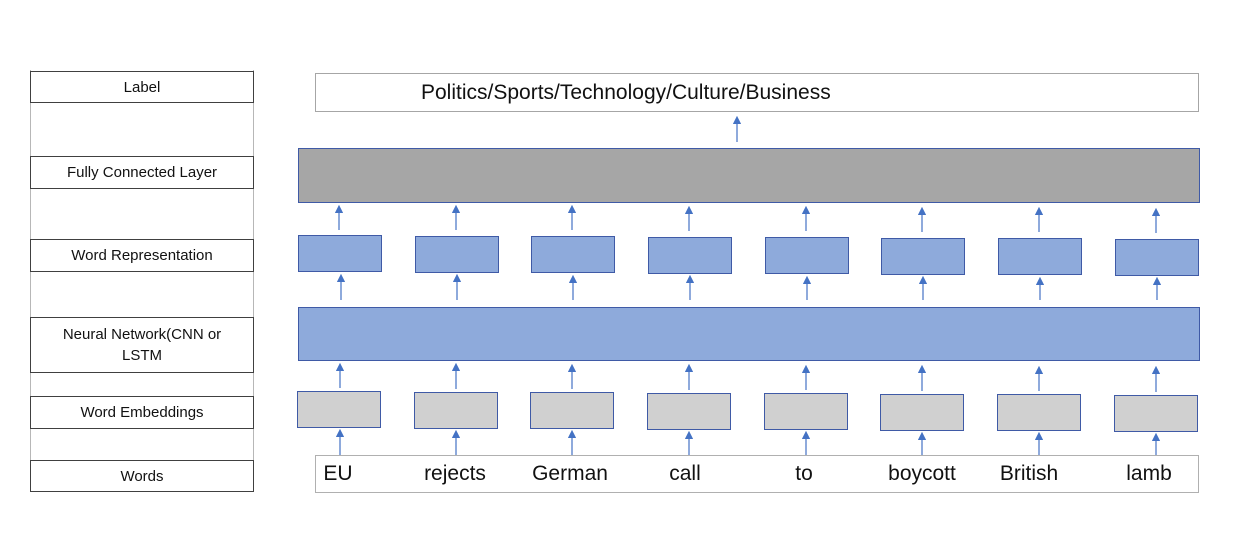 Image resolution: width=1237 pixels, height=552 pixels. I want to click on side-legend-frame, so click(142, 281).